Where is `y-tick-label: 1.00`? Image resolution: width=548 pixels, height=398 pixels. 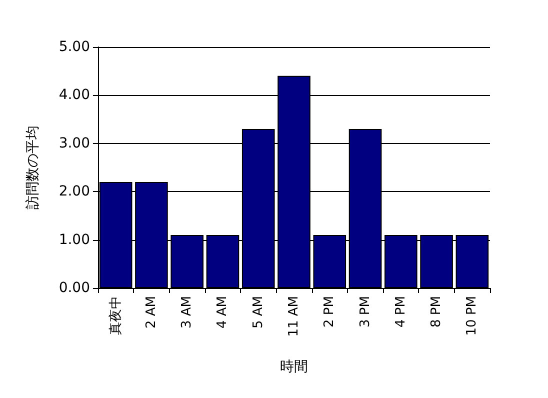 y-tick-label: 1.00 is located at coordinates (74, 240).